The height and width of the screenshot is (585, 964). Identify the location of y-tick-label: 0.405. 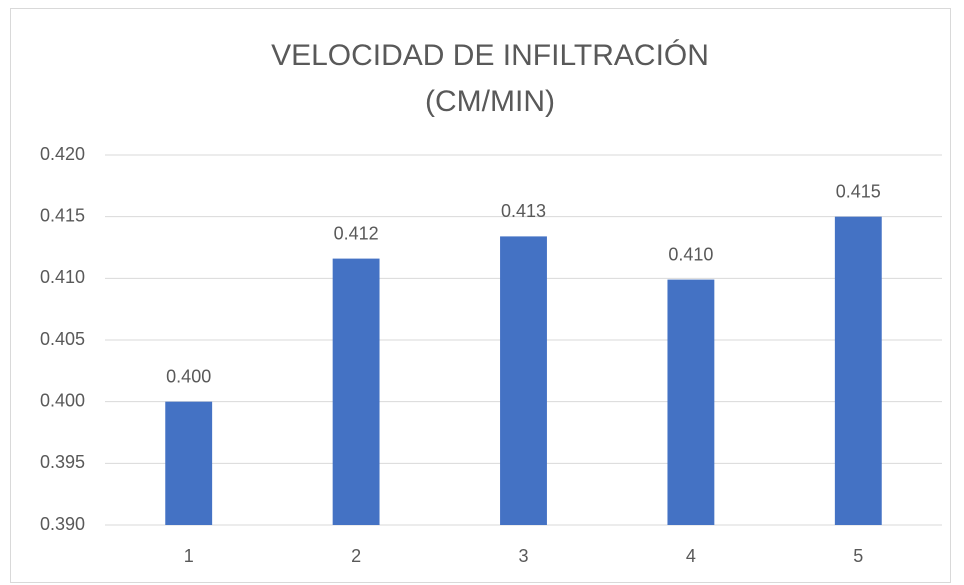
(62, 339).